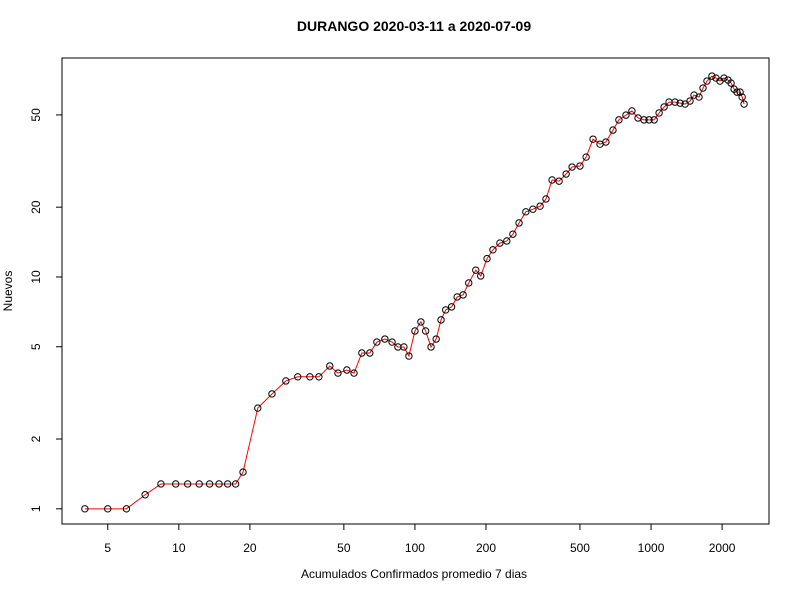 The width and height of the screenshot is (800, 600). What do you see at coordinates (36, 508) in the screenshot?
I see `y-tick-label: 1` at bounding box center [36, 508].